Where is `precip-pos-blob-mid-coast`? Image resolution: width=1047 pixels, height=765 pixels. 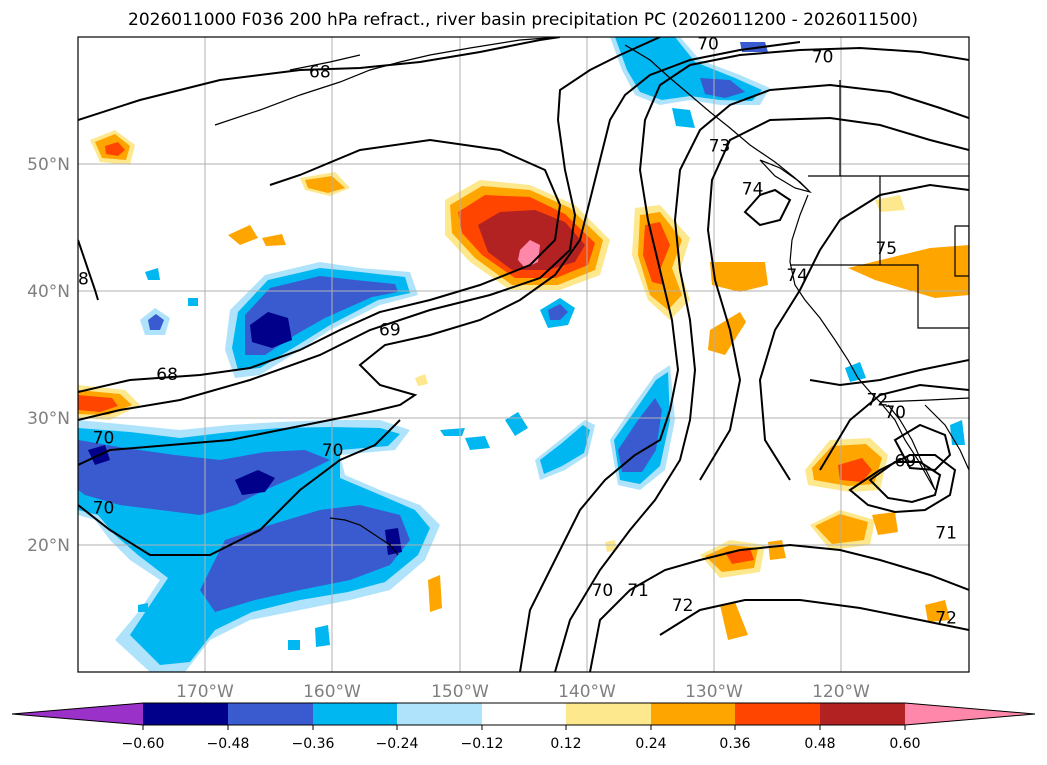
precip-pos-blob-mid-coast is located at coordinates (739, 277).